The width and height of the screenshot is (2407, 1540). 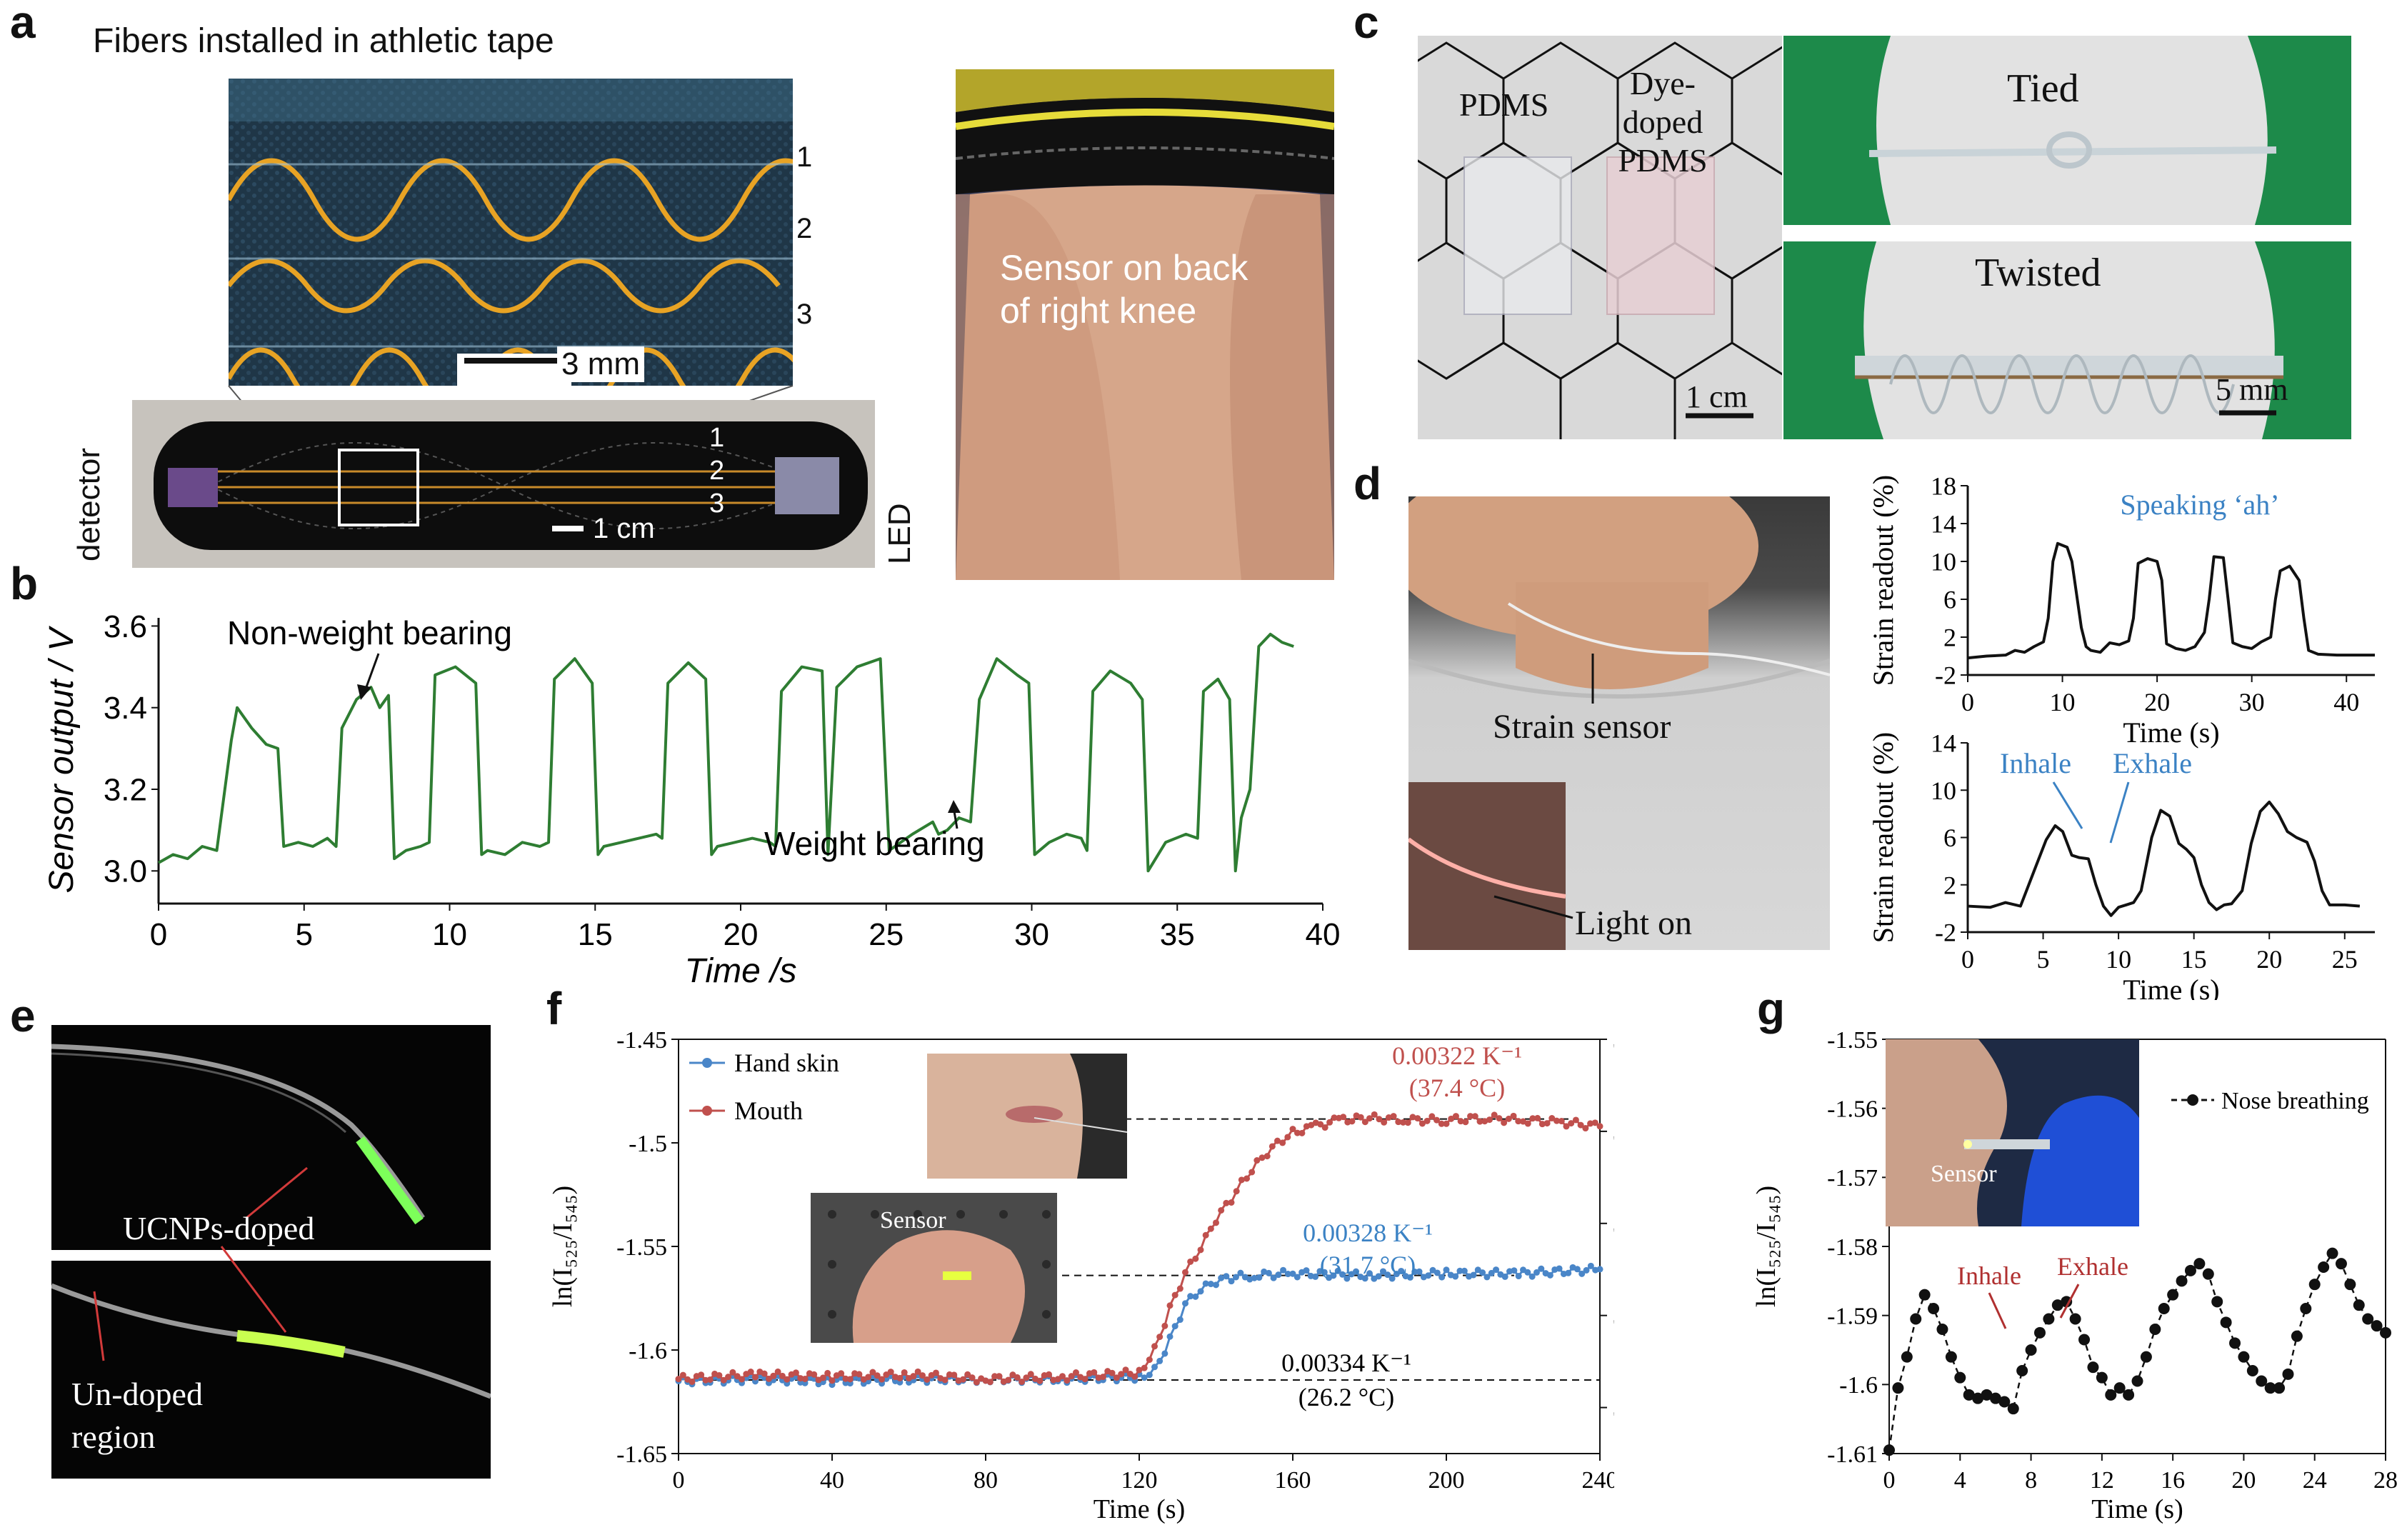 I want to click on annotation-non-weight-bearing: Non-weight bearing, so click(x=369, y=632).